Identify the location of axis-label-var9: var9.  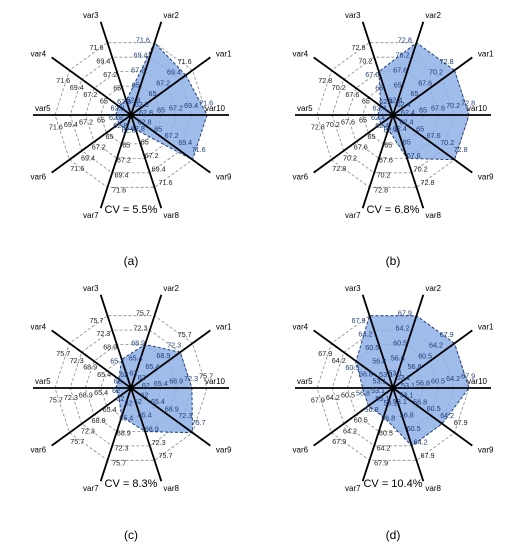
(224, 177).